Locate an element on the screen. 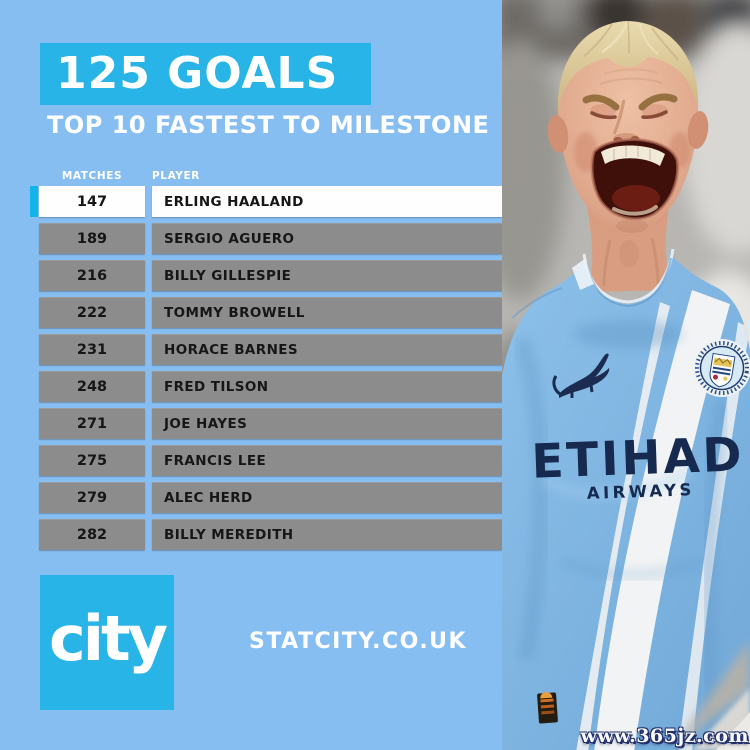 The image size is (750, 750). player-cell: BILLY MEREDITH is located at coordinates (327, 534).